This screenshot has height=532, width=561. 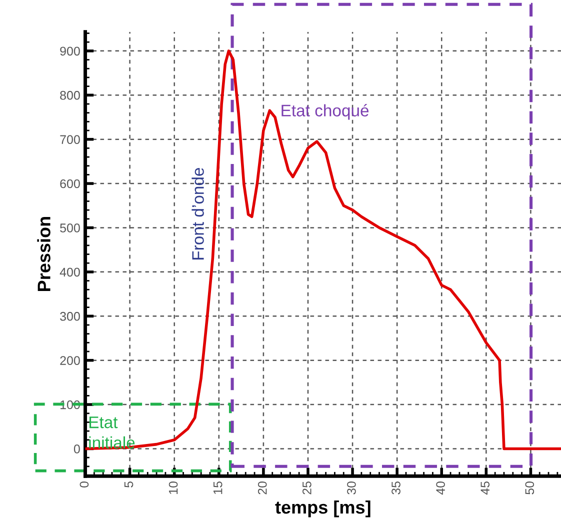 I want to click on x-tick-label: 5, so click(x=129, y=485).